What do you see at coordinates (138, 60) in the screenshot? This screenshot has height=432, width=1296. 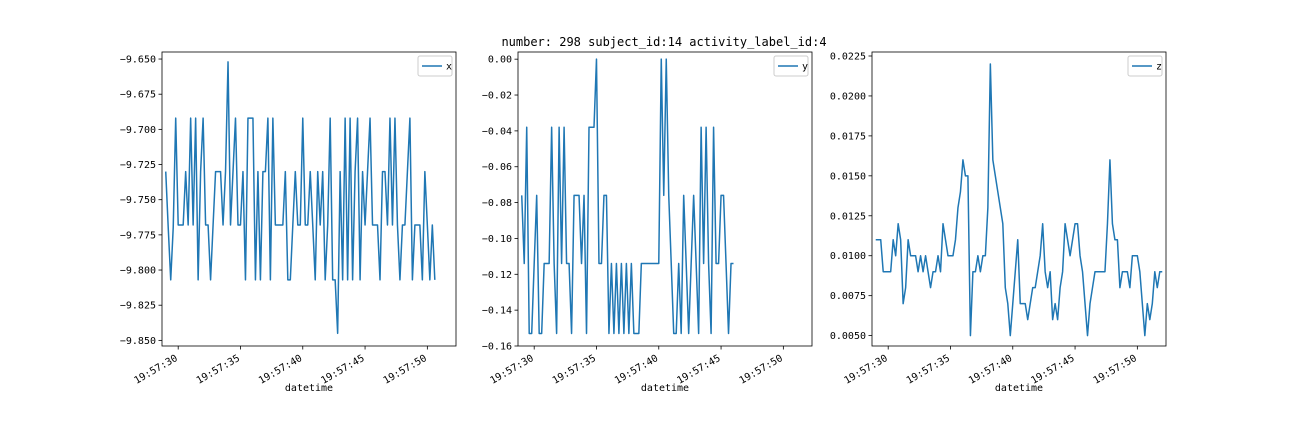 I see `y-tick-label: −9.650` at bounding box center [138, 60].